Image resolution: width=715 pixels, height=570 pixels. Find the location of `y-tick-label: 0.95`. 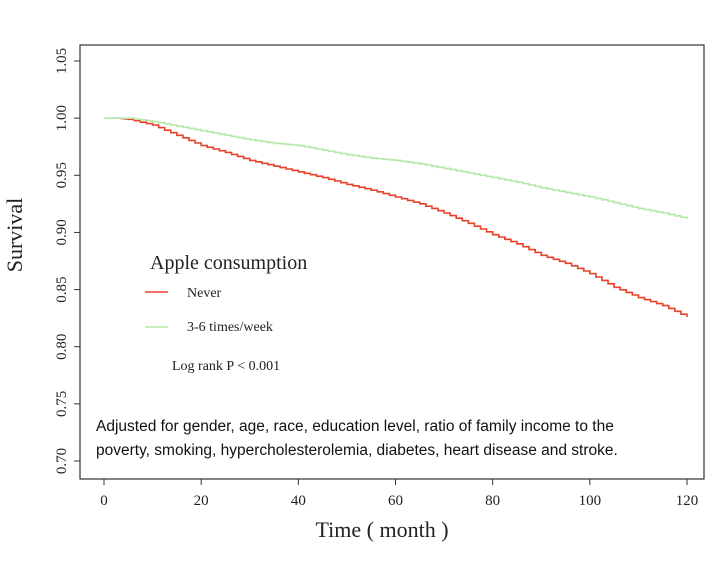

y-tick-label: 0.95 is located at coordinates (62, 175).